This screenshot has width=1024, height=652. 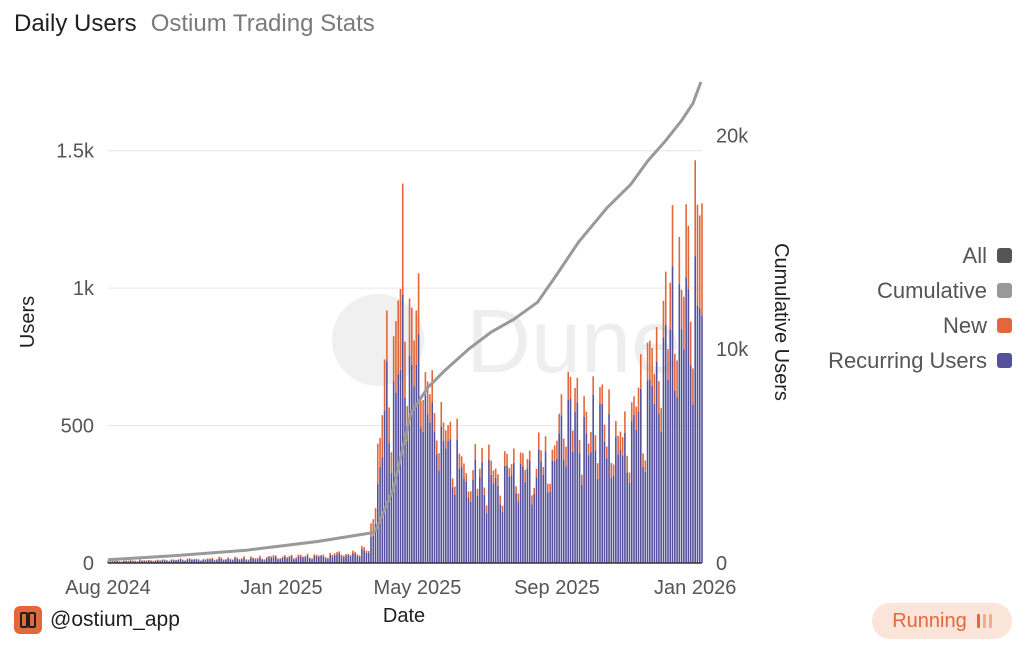 What do you see at coordinates (920, 290) in the screenshot?
I see `legend-item-cumulative: Cumulative` at bounding box center [920, 290].